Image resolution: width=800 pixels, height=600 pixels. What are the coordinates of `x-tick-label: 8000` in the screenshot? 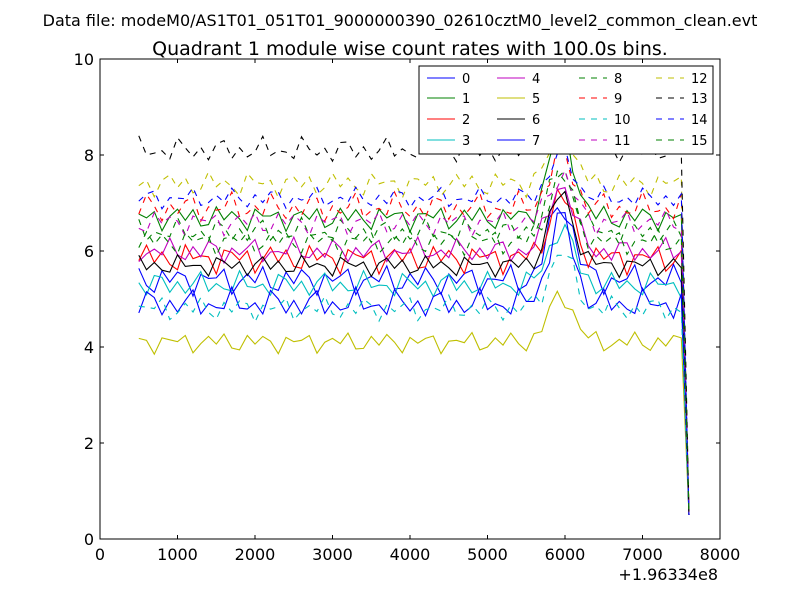 It's located at (720, 554).